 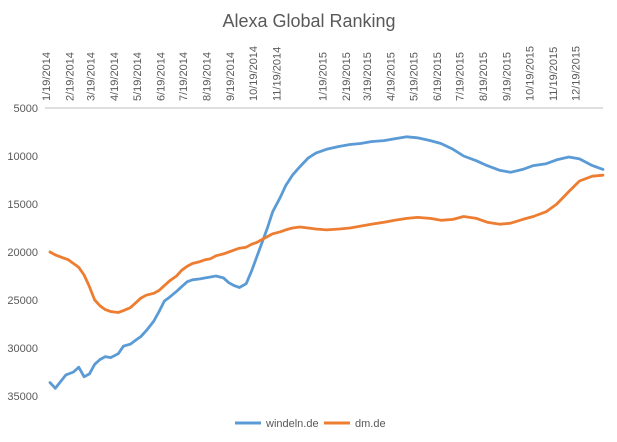 I want to click on x-tick-label: 2/19/2015, so click(x=347, y=76).